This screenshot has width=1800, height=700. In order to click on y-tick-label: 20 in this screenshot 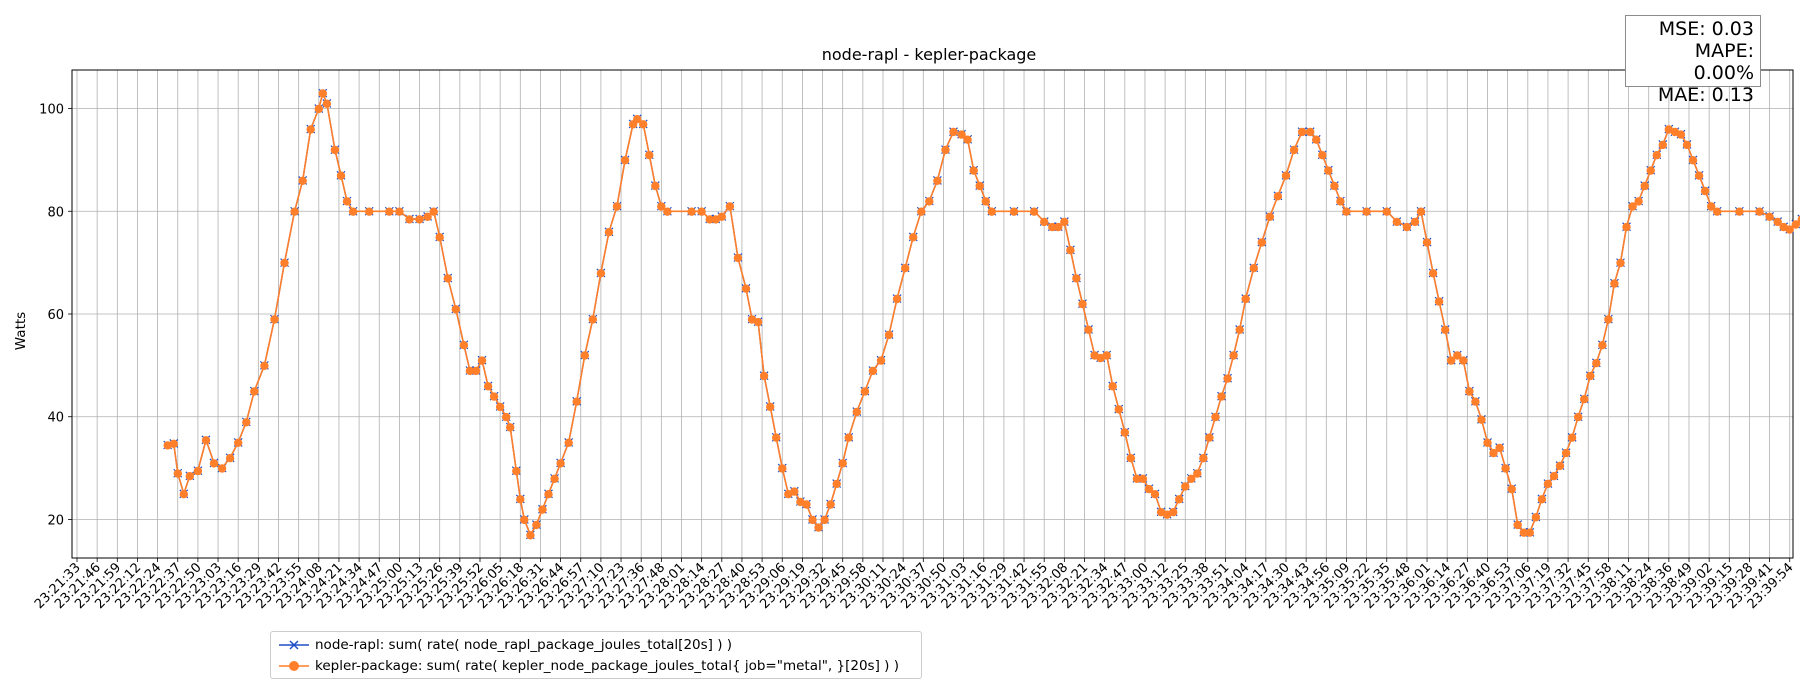, I will do `click(55, 520)`.